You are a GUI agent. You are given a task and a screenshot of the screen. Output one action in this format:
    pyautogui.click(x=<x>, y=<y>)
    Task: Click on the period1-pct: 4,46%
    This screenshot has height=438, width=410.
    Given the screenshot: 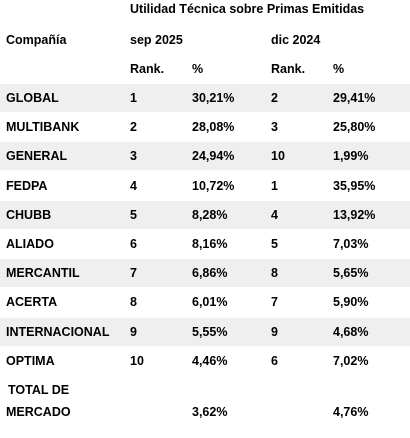 What is the action you would take?
    pyautogui.click(x=210, y=361)
    